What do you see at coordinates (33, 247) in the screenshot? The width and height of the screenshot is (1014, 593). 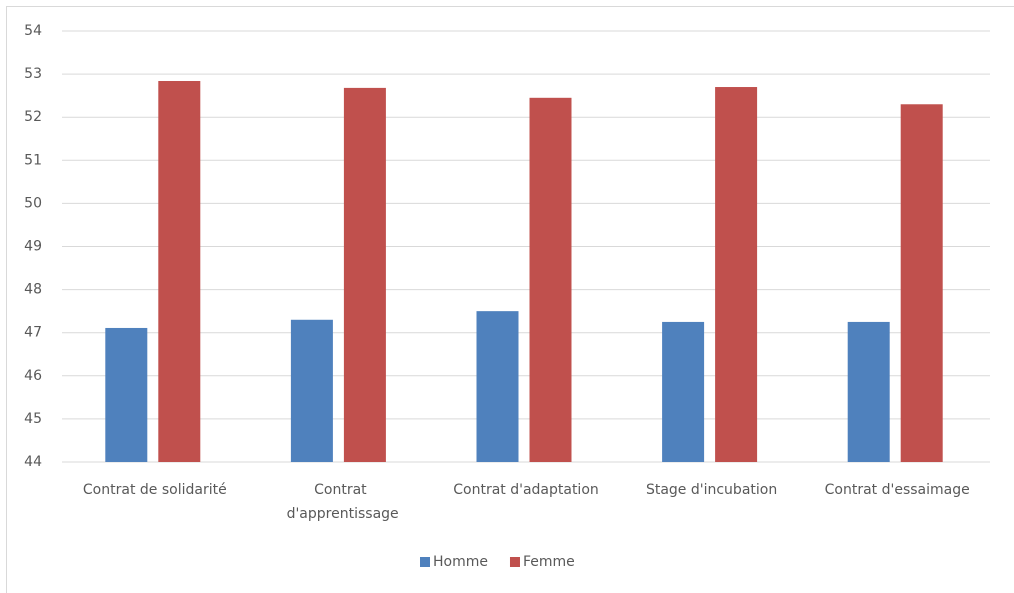 I see `y-tick-label: 49` at bounding box center [33, 247].